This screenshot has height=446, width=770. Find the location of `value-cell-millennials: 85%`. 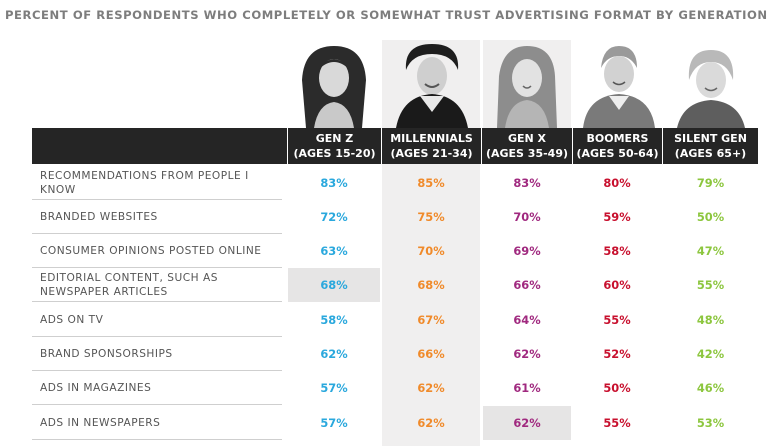

value-cell-millennials: 85% is located at coordinates (431, 183).